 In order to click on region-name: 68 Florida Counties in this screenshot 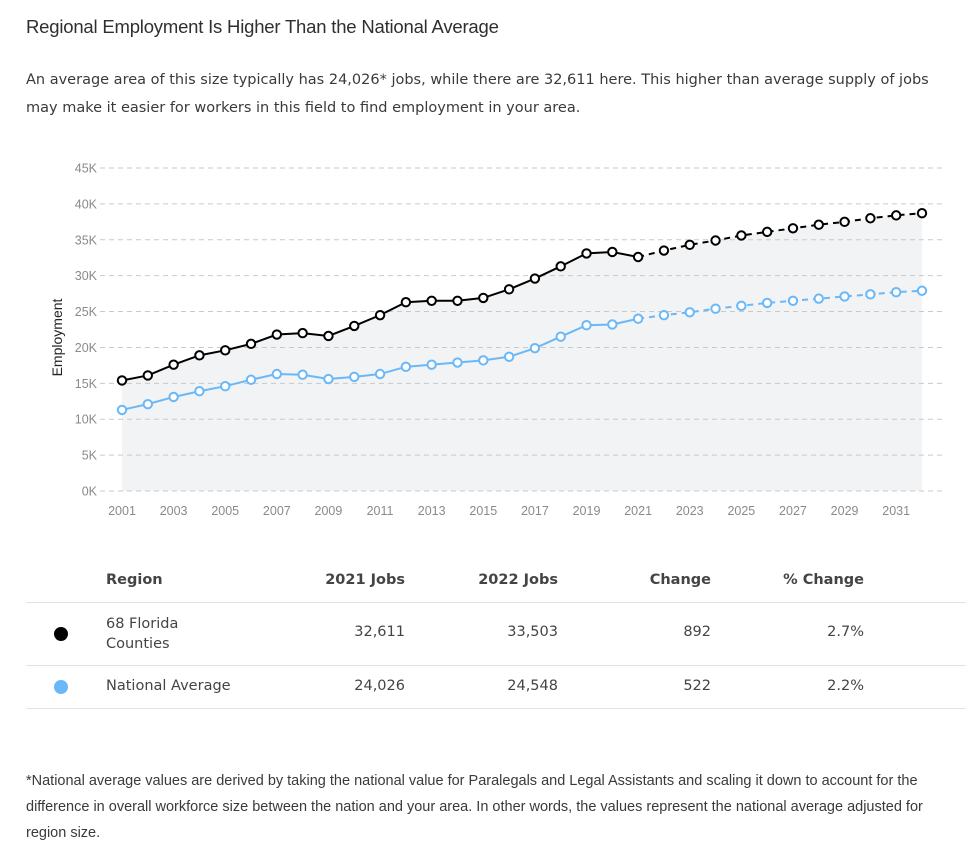, I will do `click(142, 634)`.